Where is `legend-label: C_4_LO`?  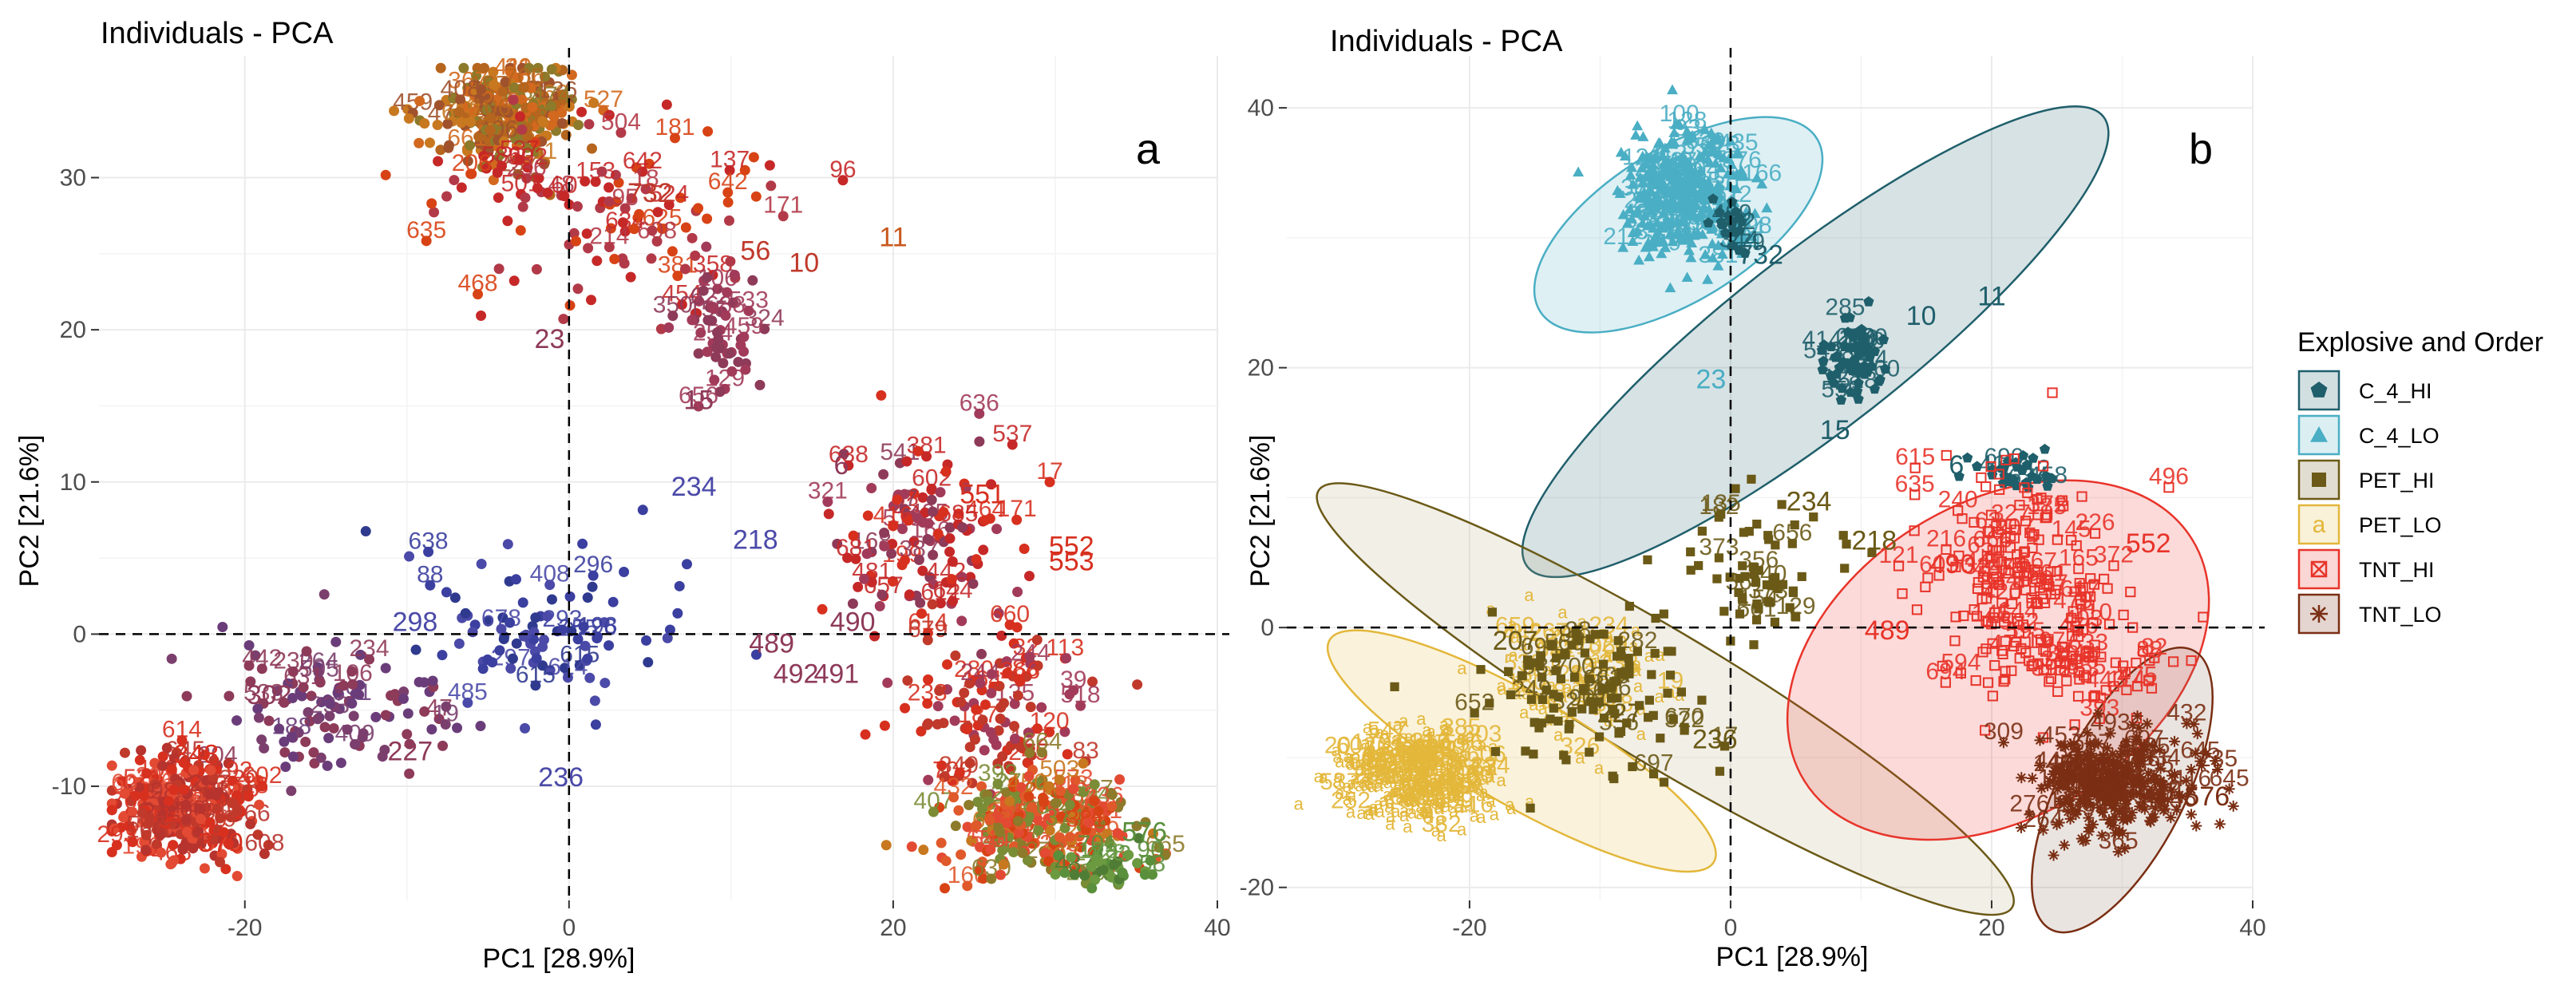 legend-label: C_4_LO is located at coordinates (2399, 436).